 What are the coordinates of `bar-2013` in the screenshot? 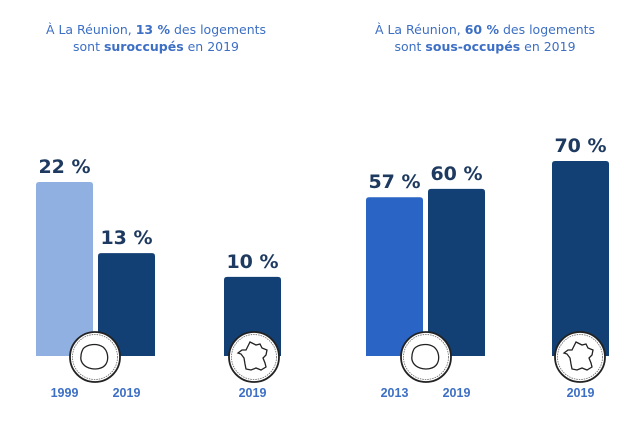 It's located at (394, 276).